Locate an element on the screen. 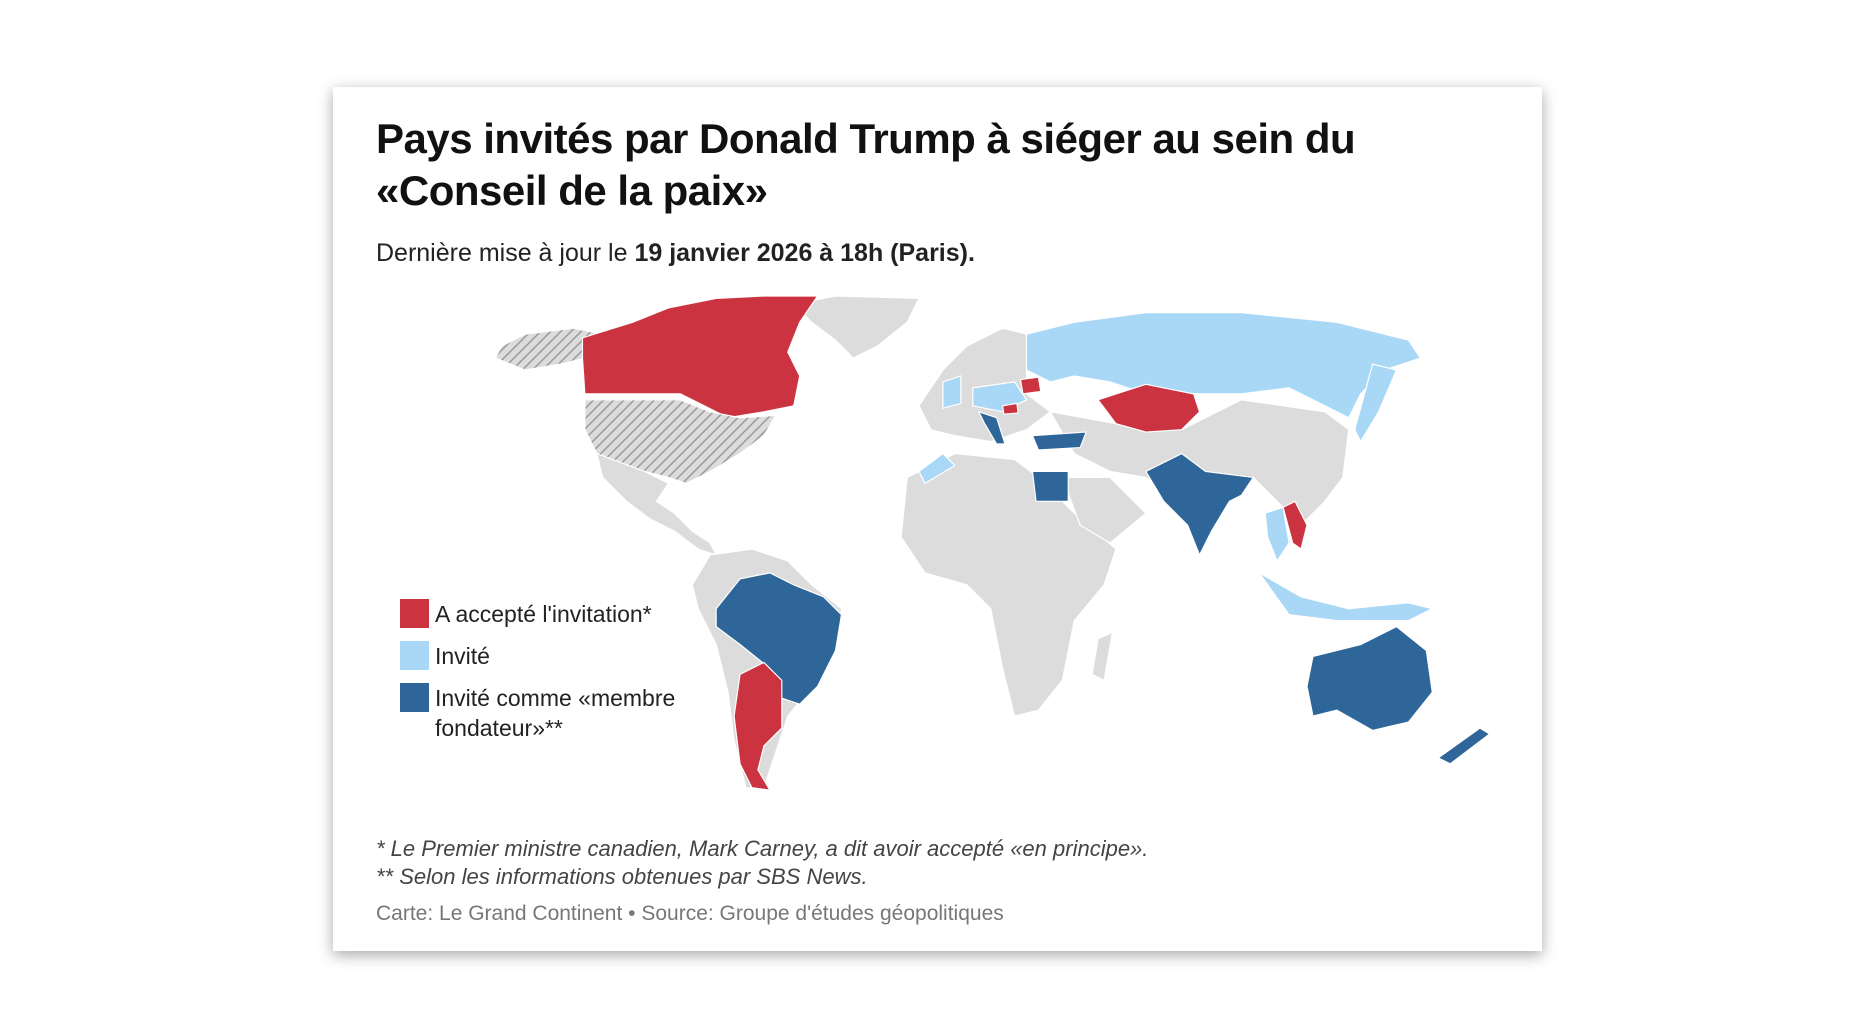 This screenshot has width=1862, height=1036. country-japan is located at coordinates (1376, 403).